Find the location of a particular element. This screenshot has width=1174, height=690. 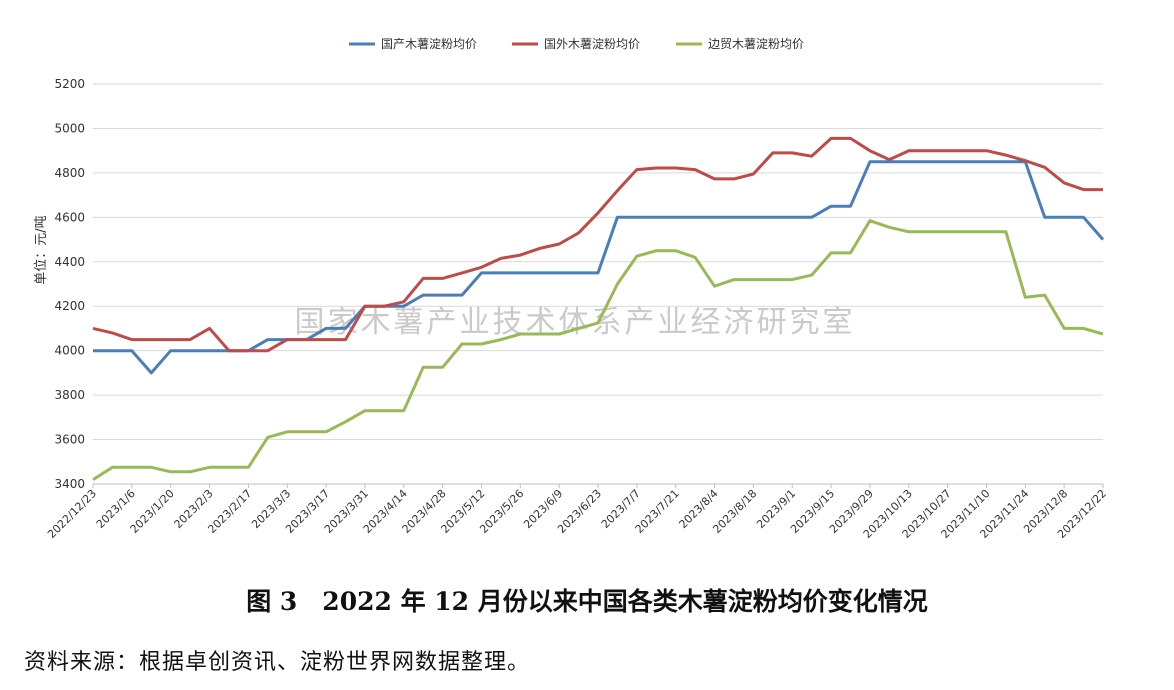

y-tick-label: 5000 is located at coordinates (69, 128).